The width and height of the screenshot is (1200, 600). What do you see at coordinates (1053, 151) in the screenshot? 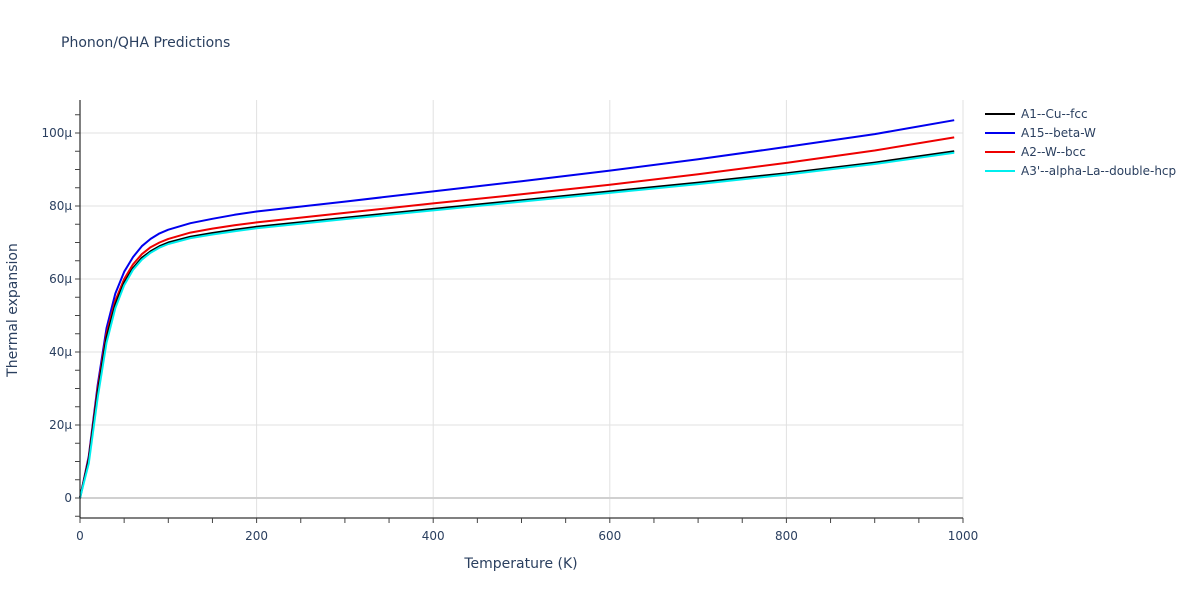
I see `legend-label: A2--W--bcc` at bounding box center [1053, 151].